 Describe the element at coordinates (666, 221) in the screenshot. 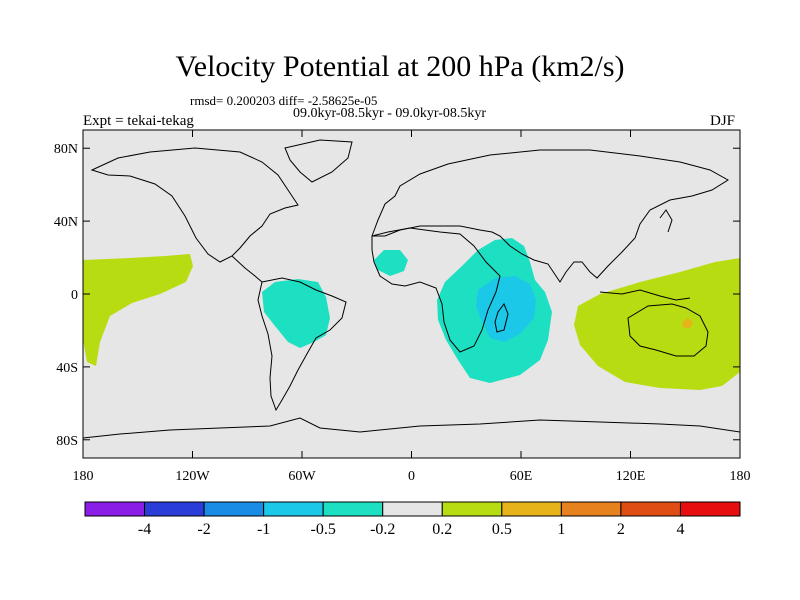

I see `coast-japan` at that location.